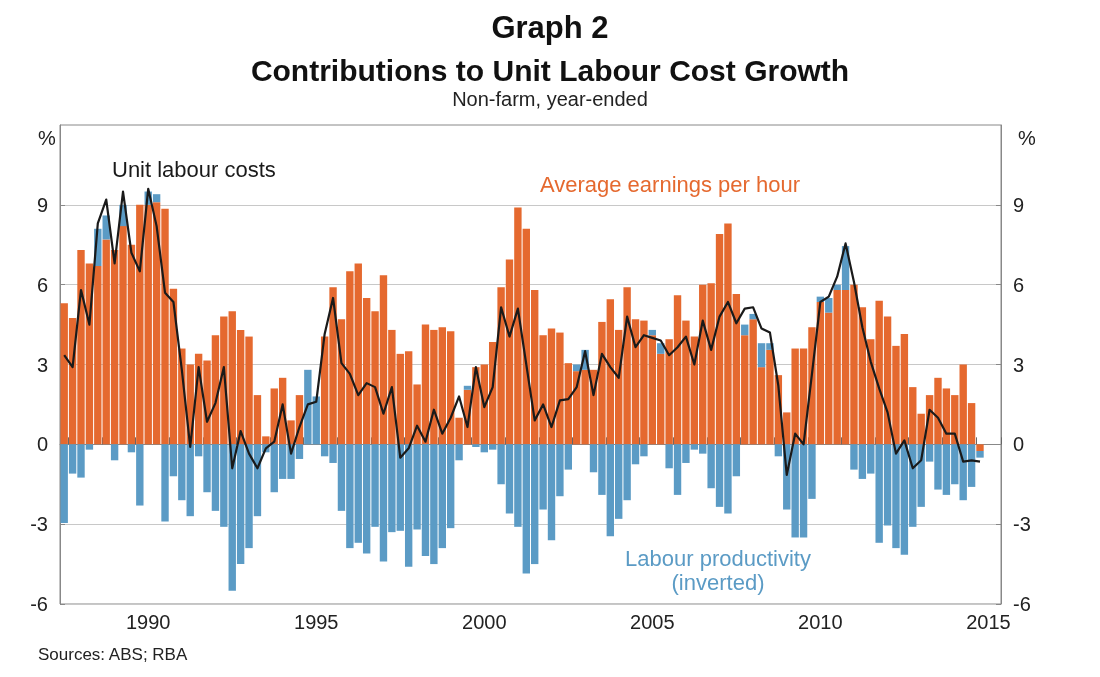 This screenshot has height=677, width=1100. I want to click on y-tick-label: -6, so click(39, 604).